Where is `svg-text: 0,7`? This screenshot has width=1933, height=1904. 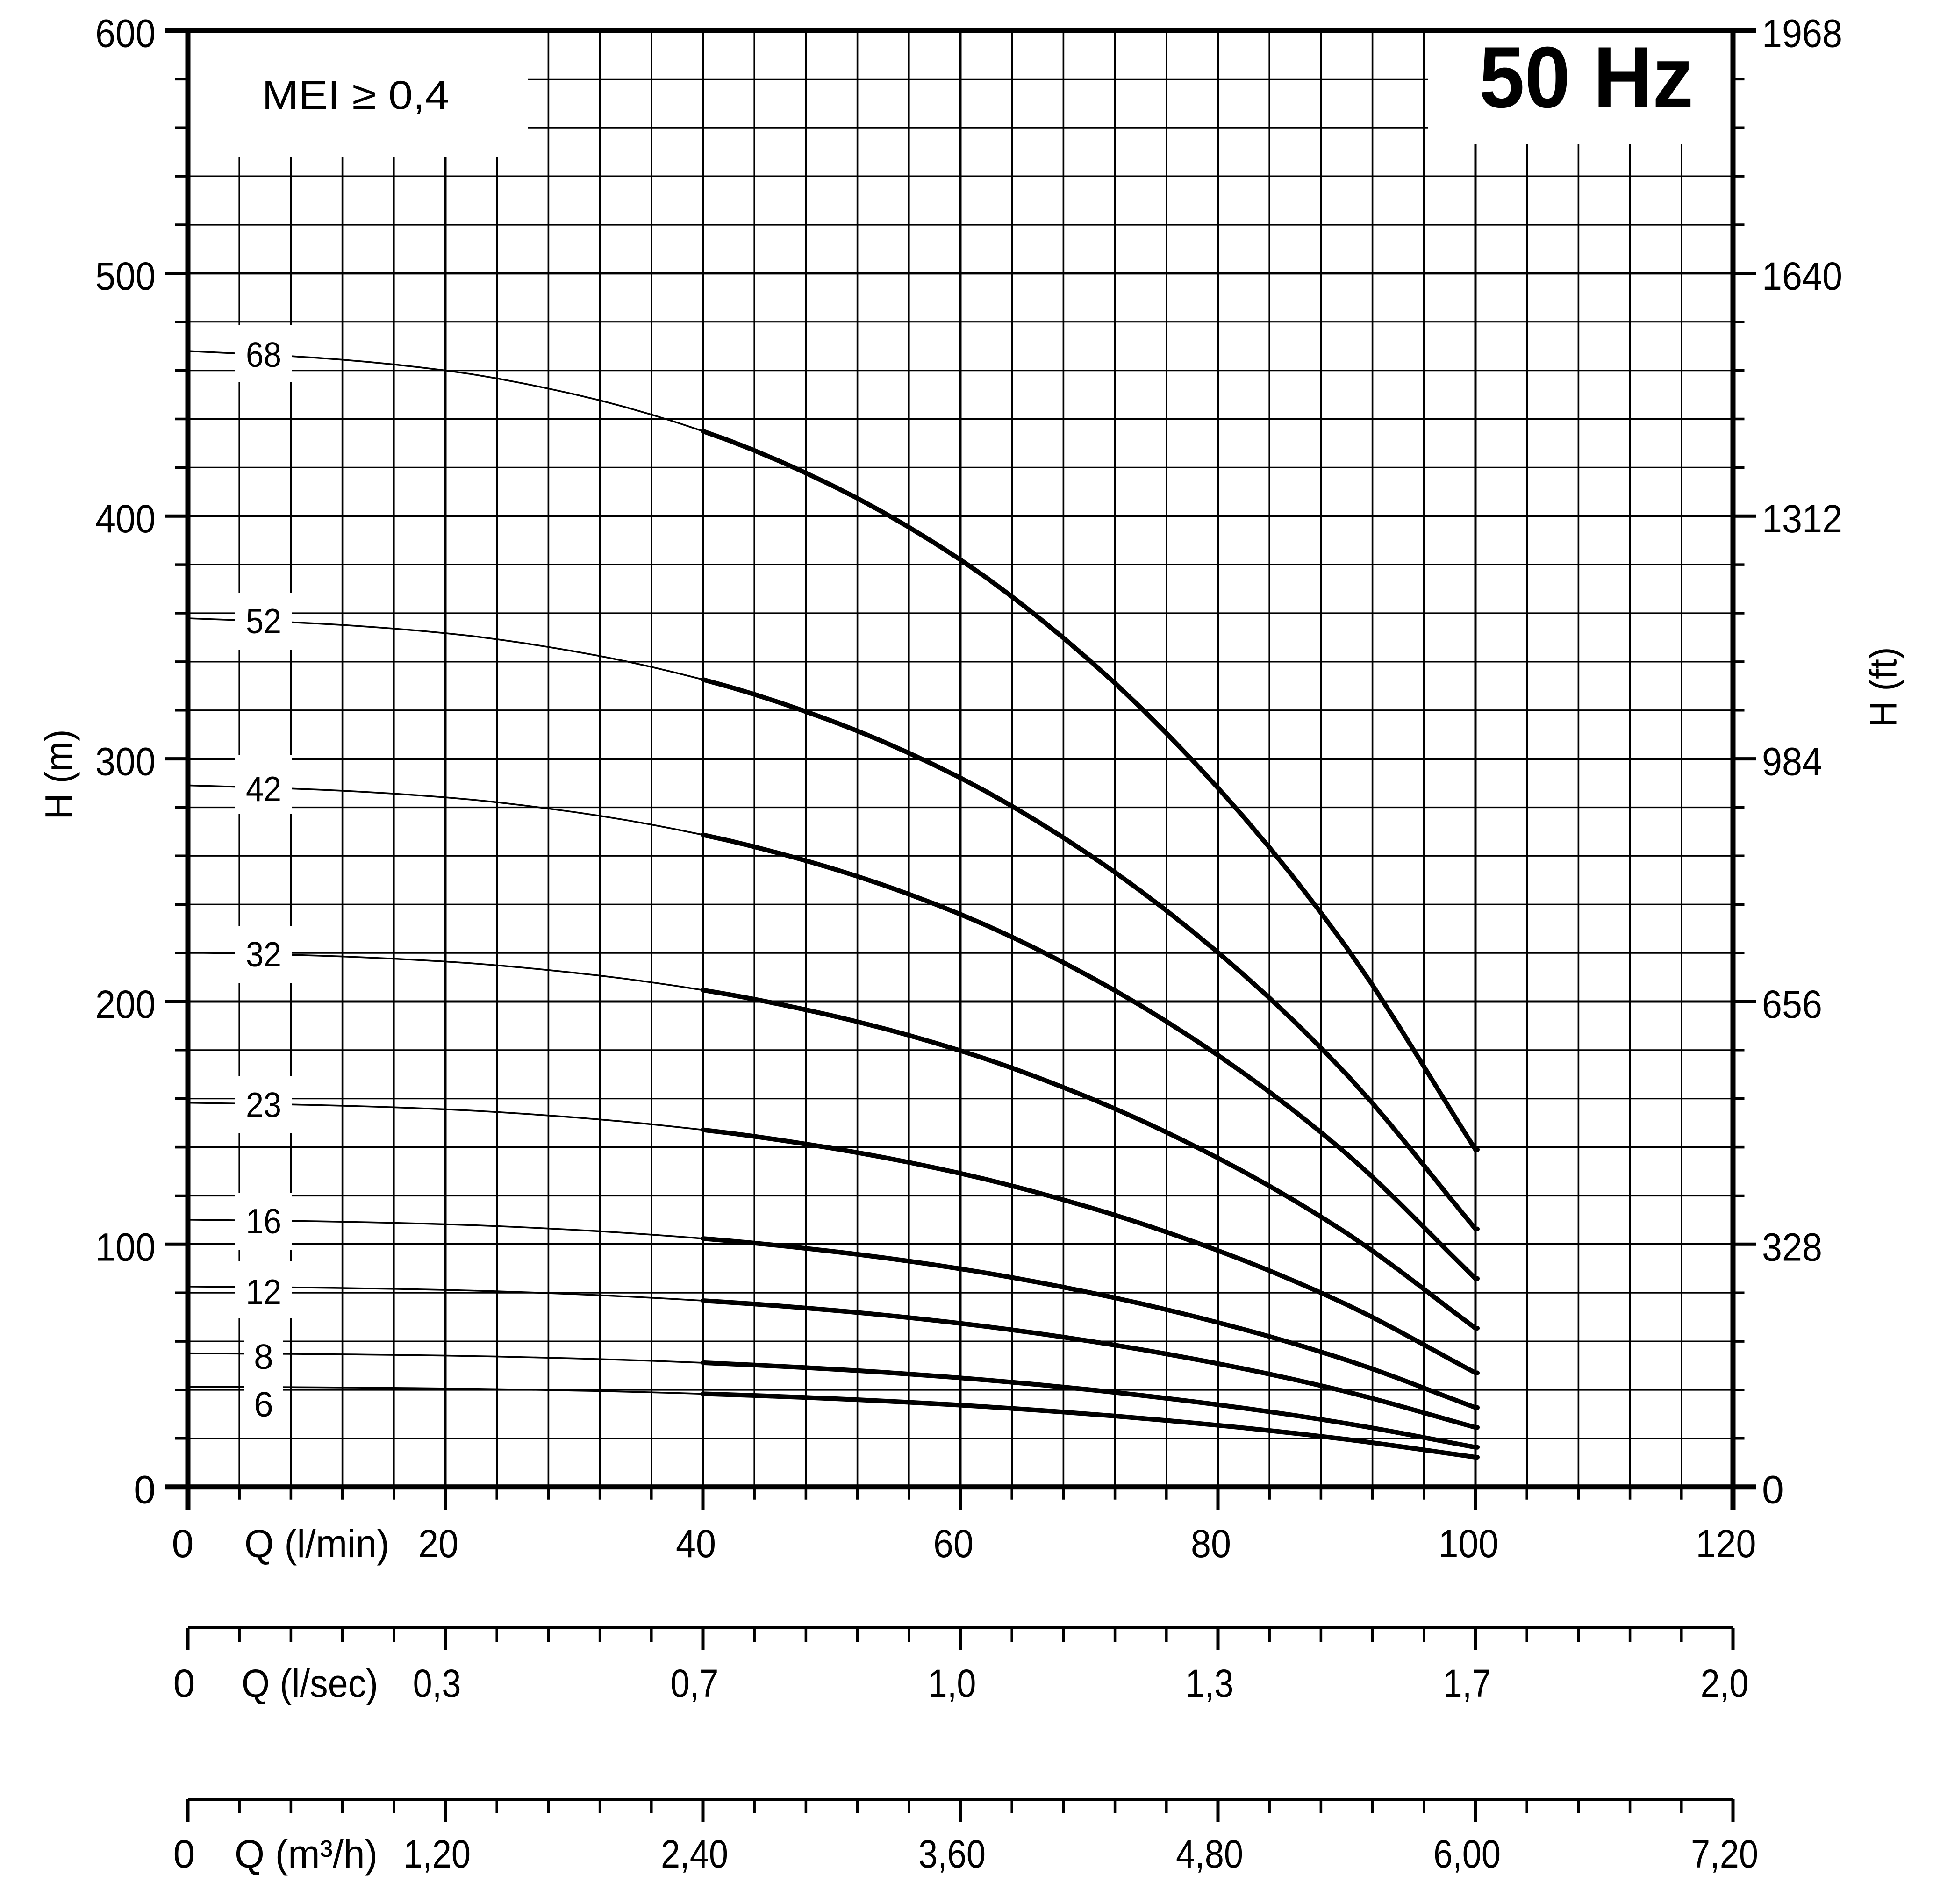 svg-text: 0,7 is located at coordinates (695, 1683).